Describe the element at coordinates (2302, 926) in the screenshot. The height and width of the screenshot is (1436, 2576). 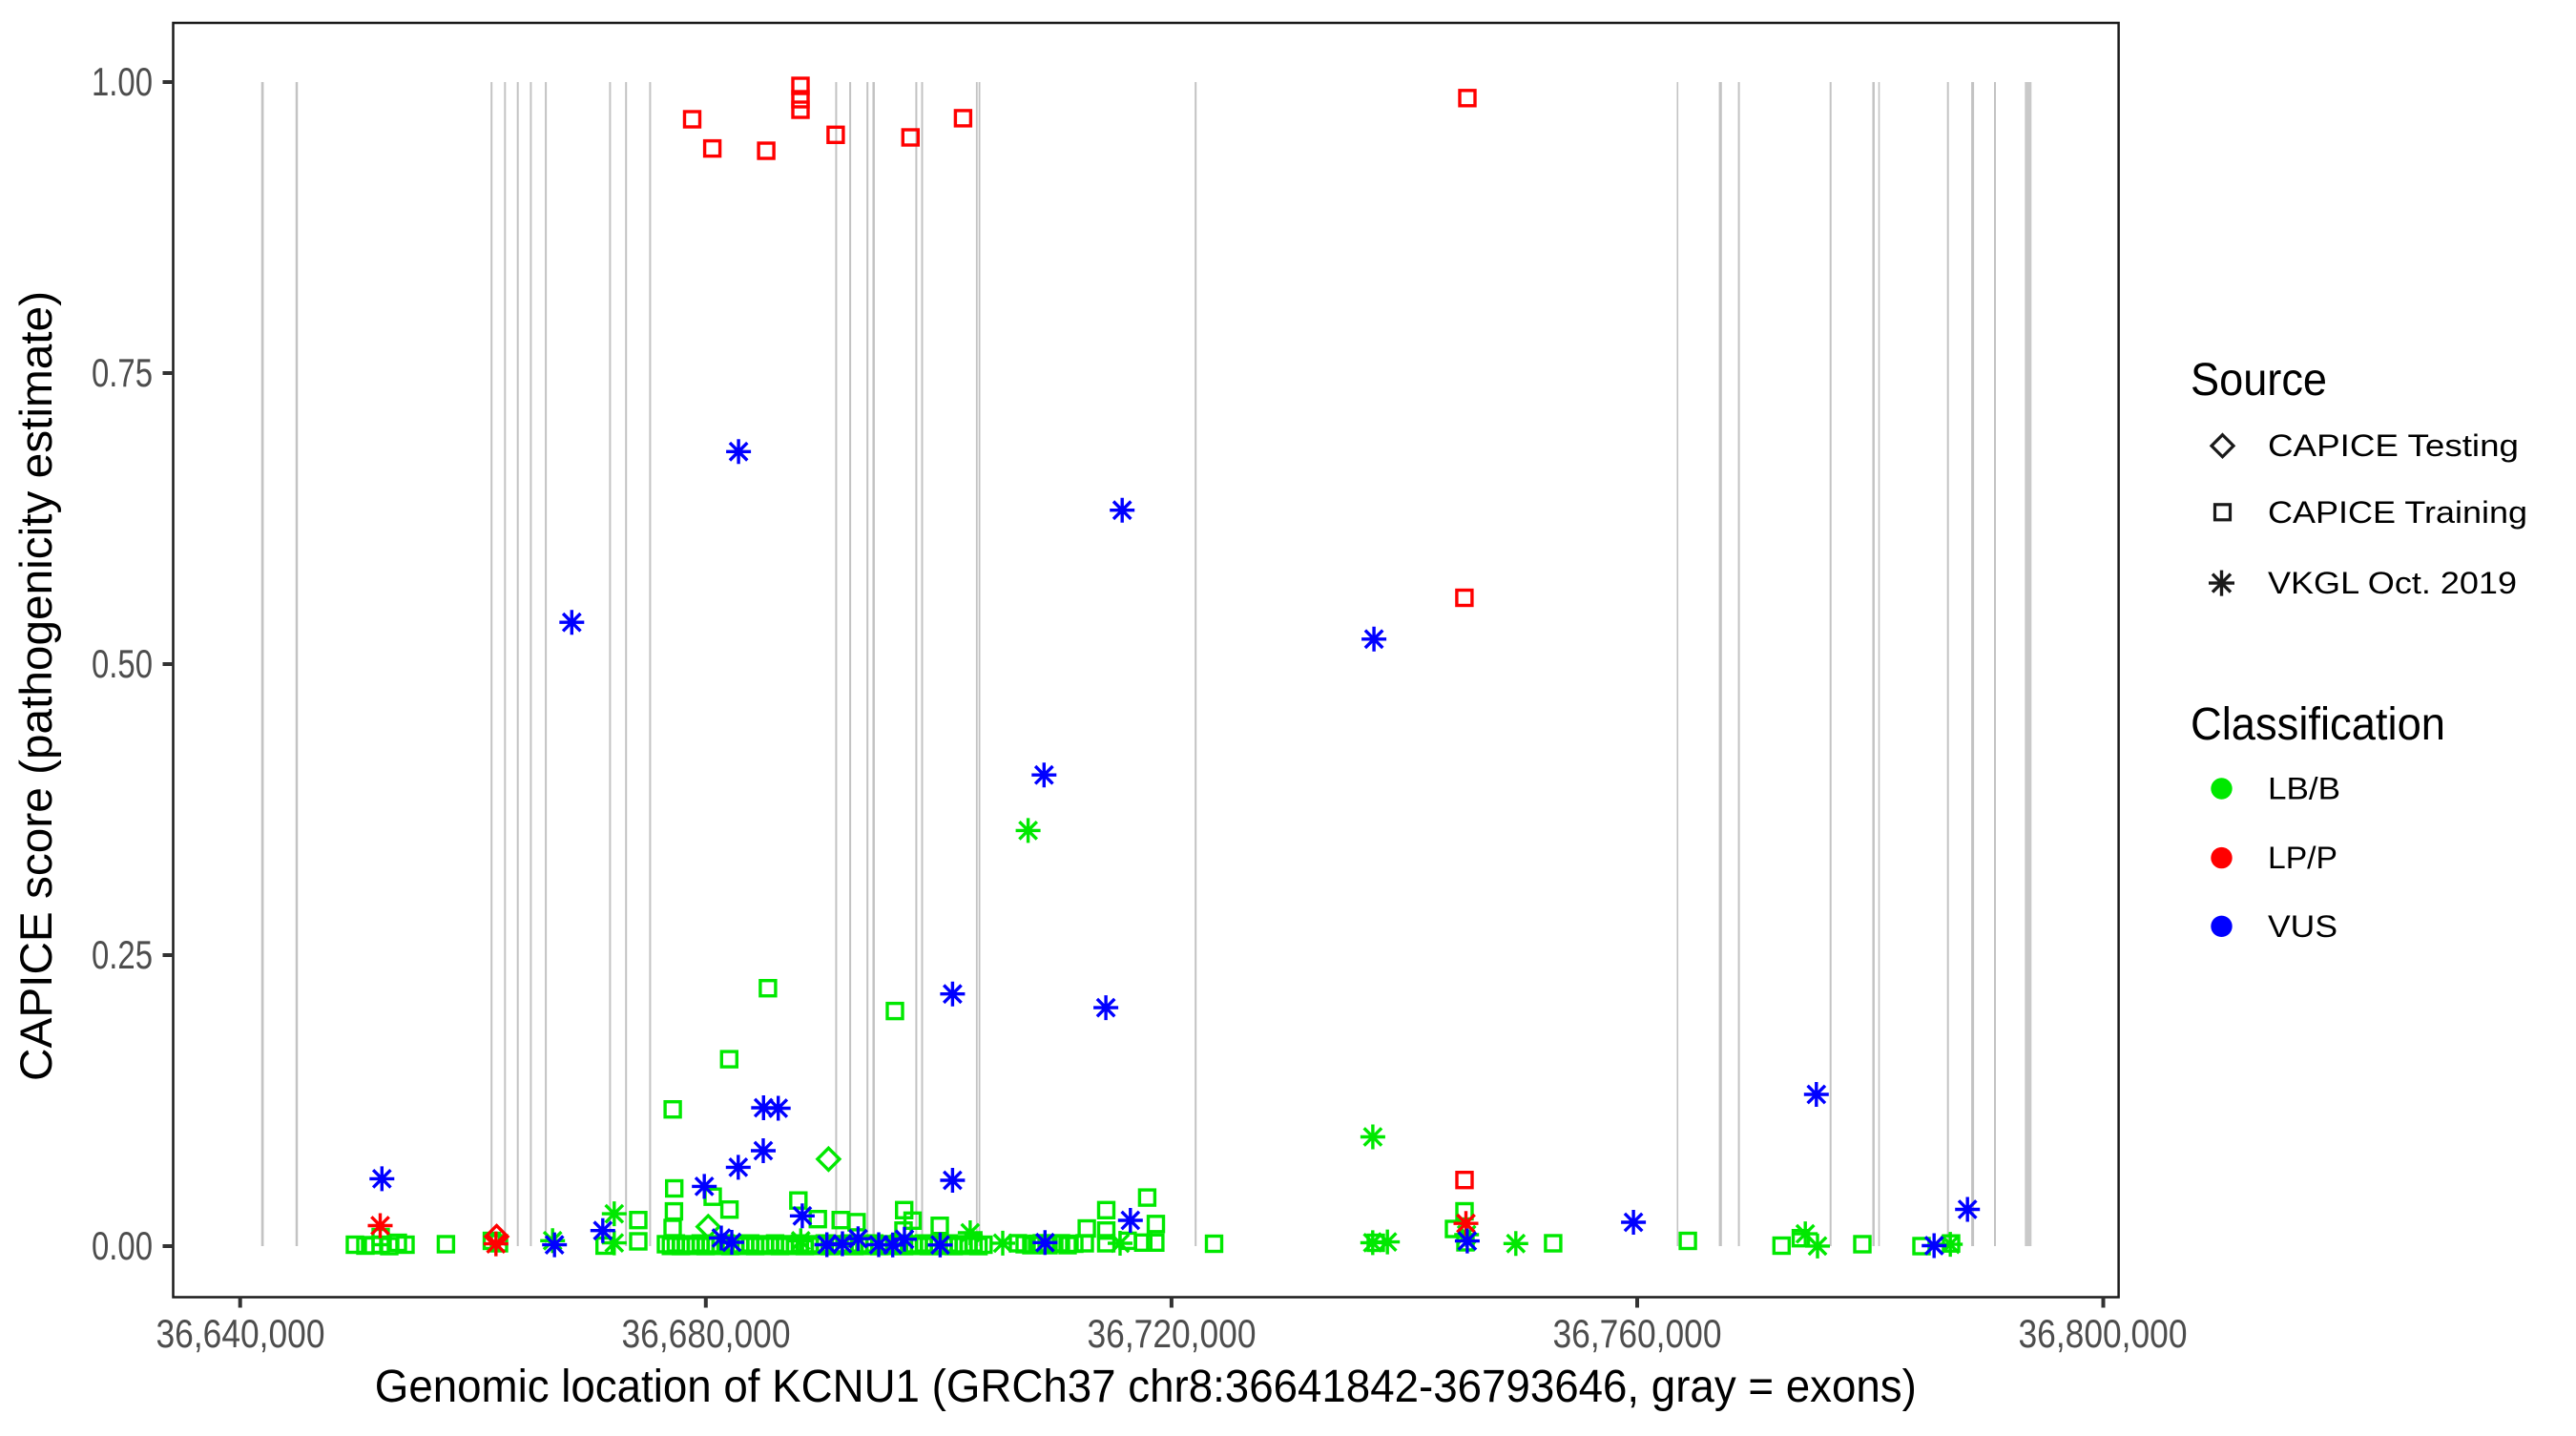
I see `svg-text: VUS` at that location.